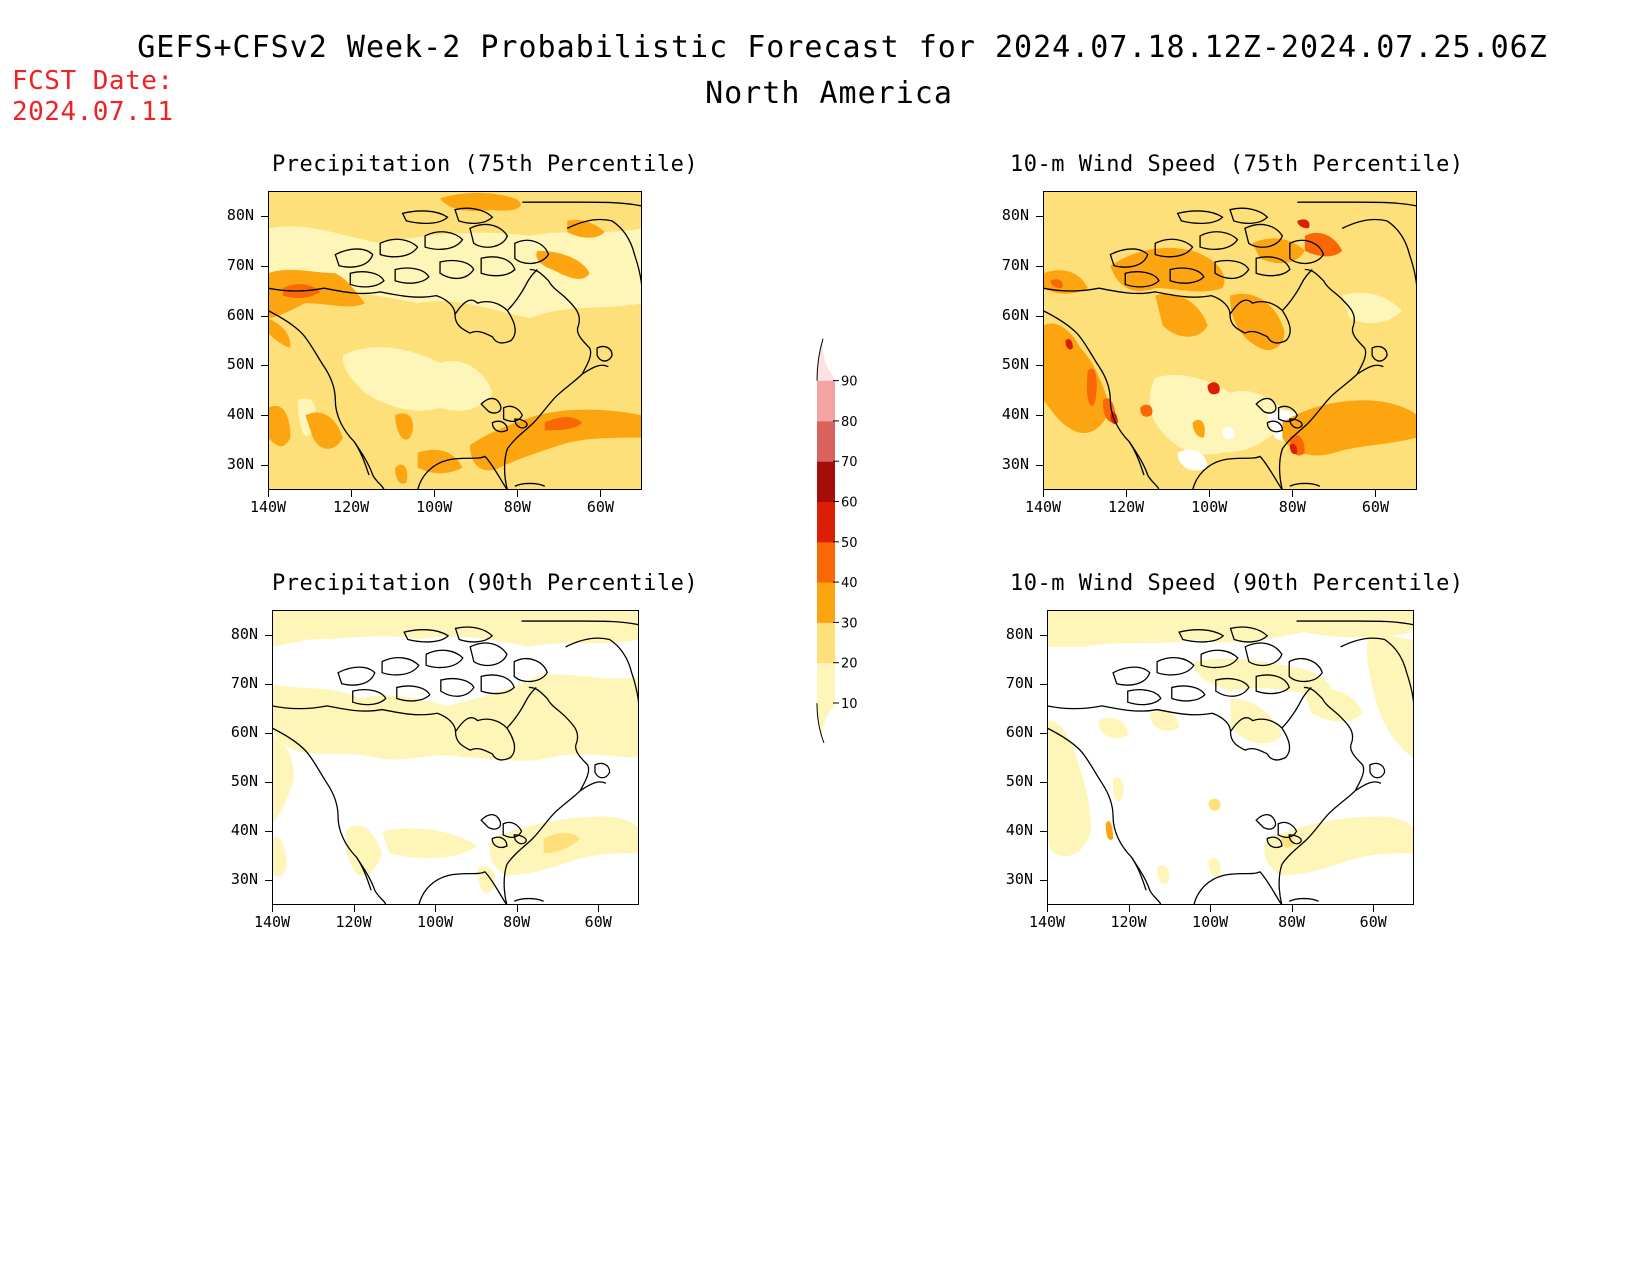 The image size is (1650, 1275). Describe the element at coordinates (849, 704) in the screenshot. I see `colorbar-label: 10` at that location.